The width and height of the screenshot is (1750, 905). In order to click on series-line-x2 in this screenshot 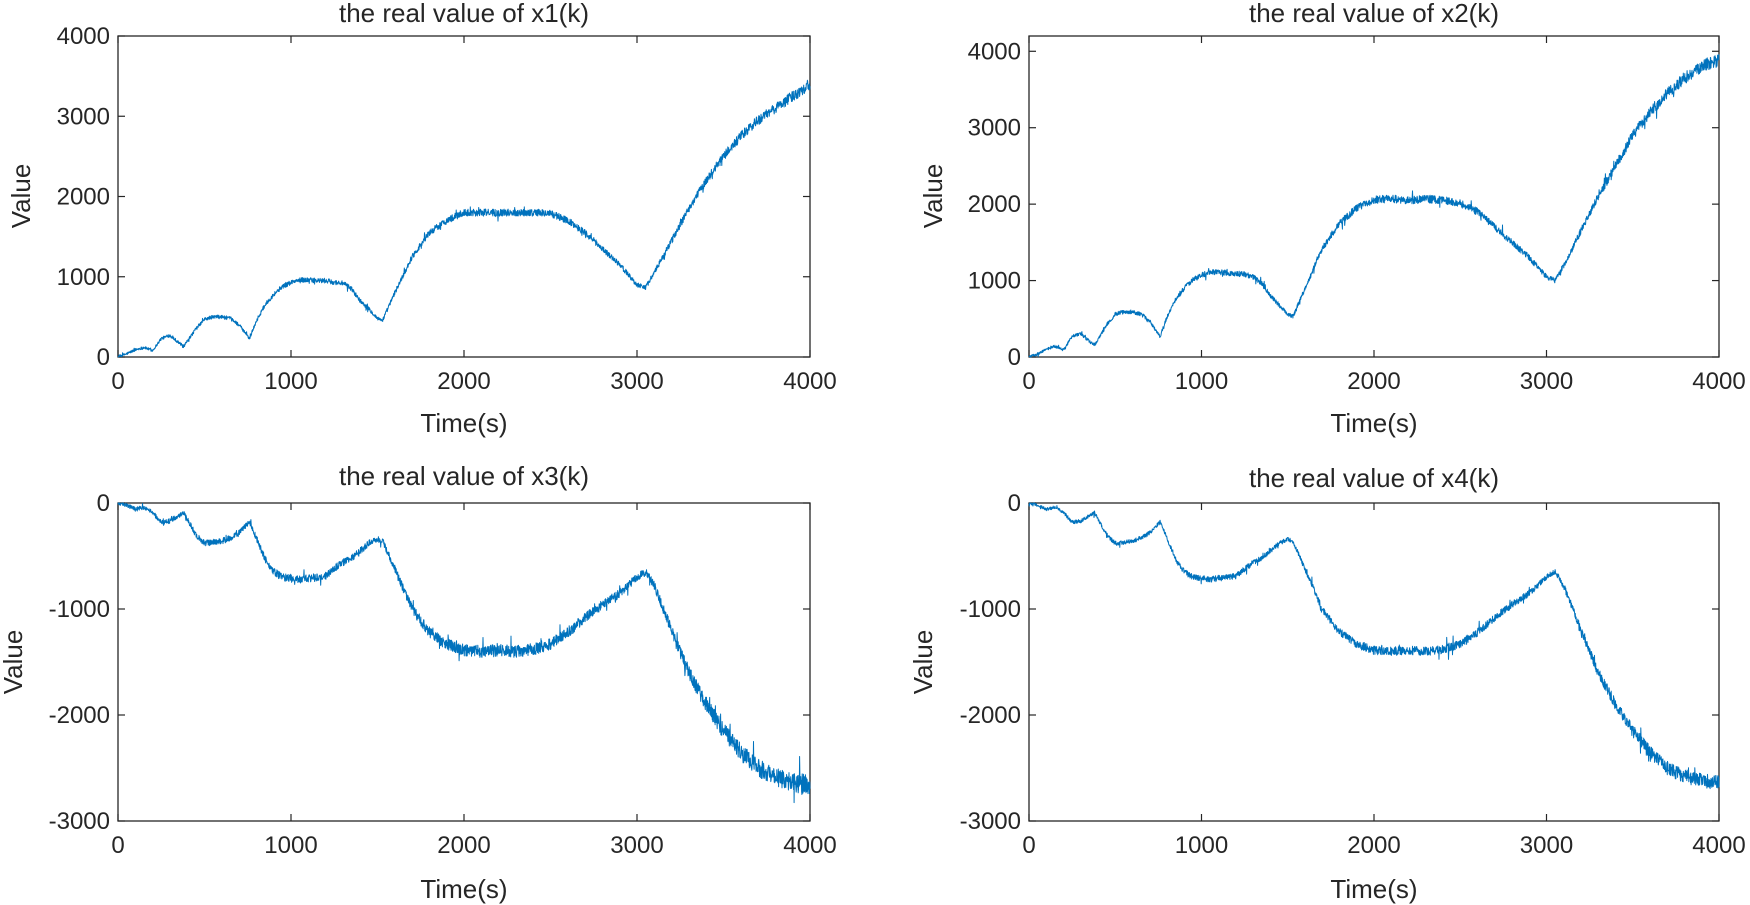, I will do `click(1374, 206)`.